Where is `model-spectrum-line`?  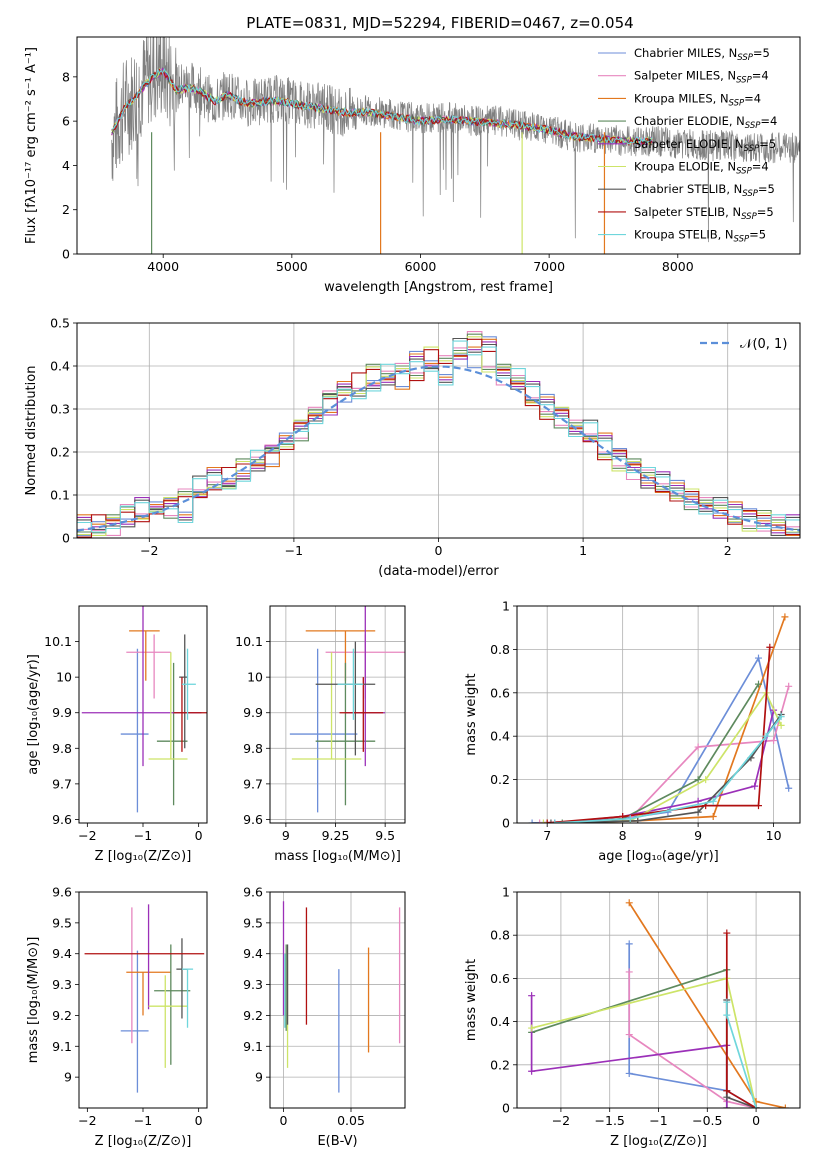
model-spectrum-line is located at coordinates (382, 107).